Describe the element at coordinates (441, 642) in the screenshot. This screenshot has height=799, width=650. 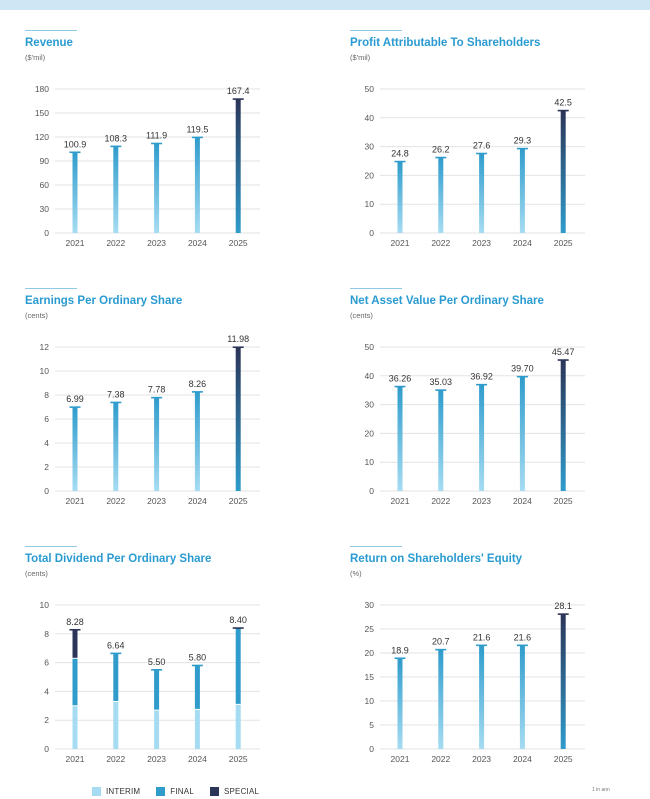
I see `data-label: 20.7` at that location.